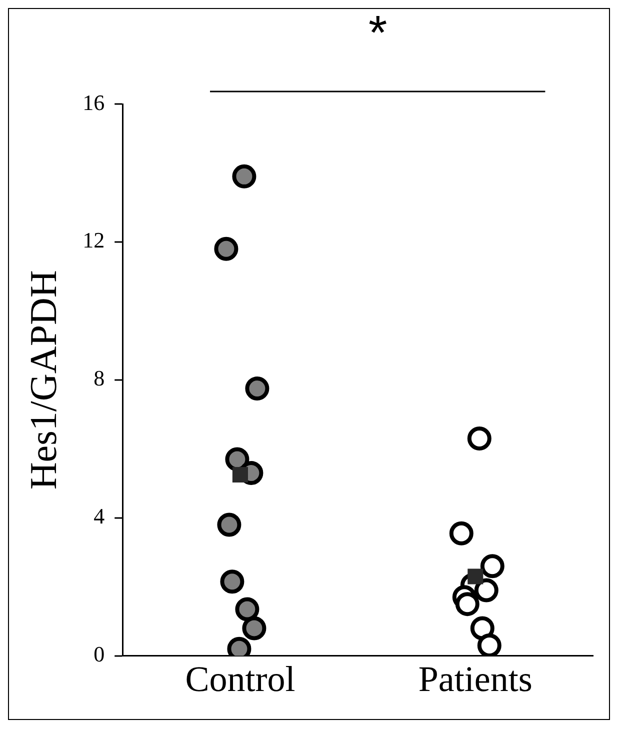 The width and height of the screenshot is (620, 732). I want to click on x-tick-label: Control, so click(240, 678).